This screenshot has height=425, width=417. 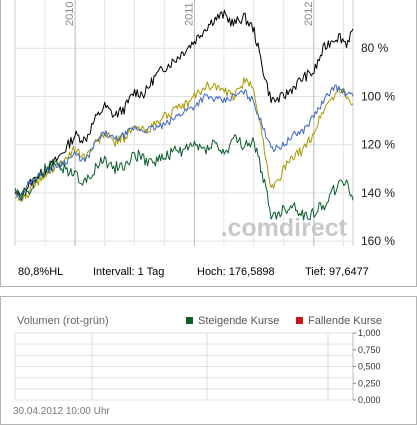 What do you see at coordinates (41, 272) in the screenshot?
I see `stats-hl: 80,8%HL` at bounding box center [41, 272].